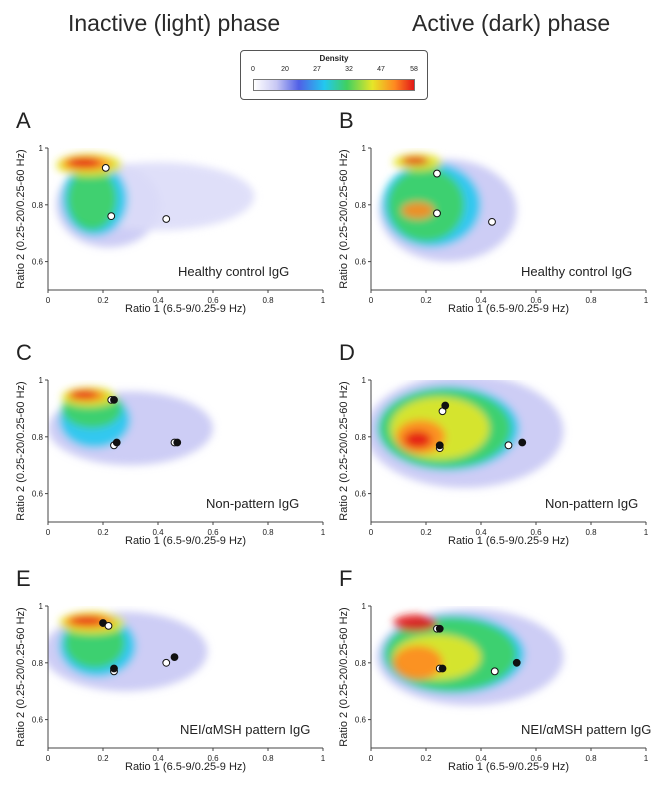  What do you see at coordinates (253, 69) in the screenshot?
I see `colorbar-tick: 0` at bounding box center [253, 69].